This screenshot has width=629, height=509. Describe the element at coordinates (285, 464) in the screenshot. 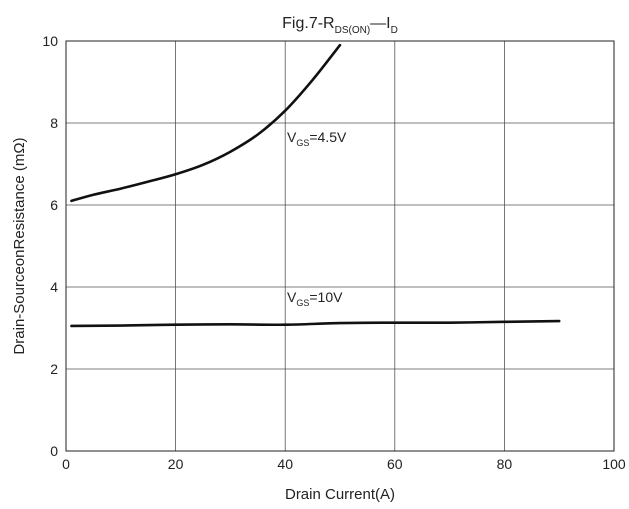

I see `x-tick-label: 40` at that location.